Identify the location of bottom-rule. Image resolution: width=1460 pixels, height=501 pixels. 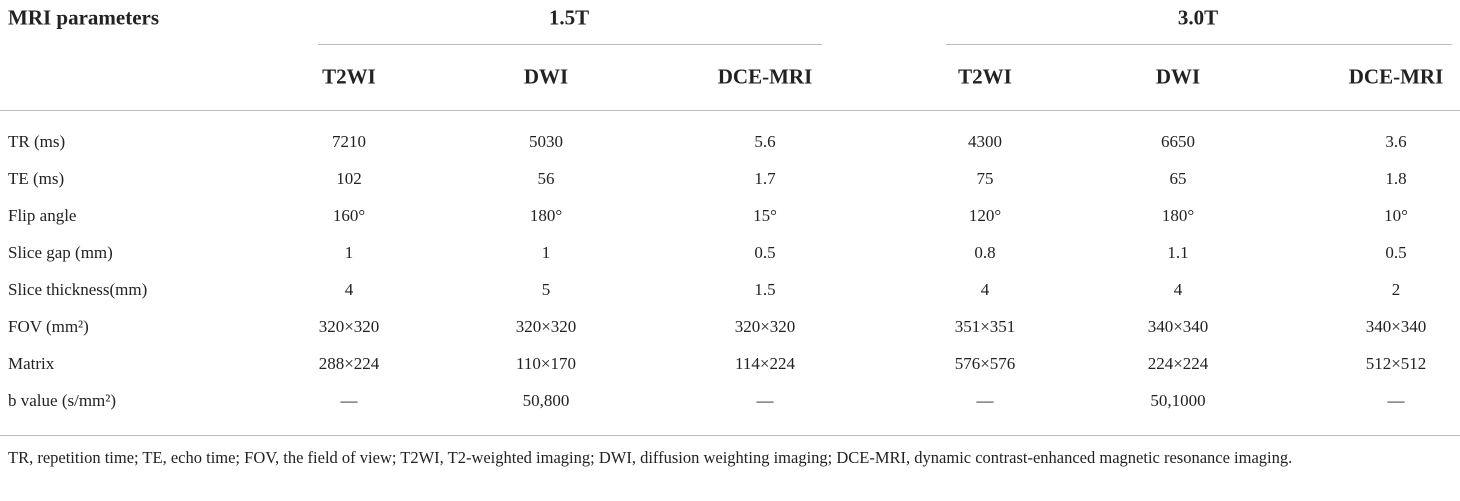
(730, 435).